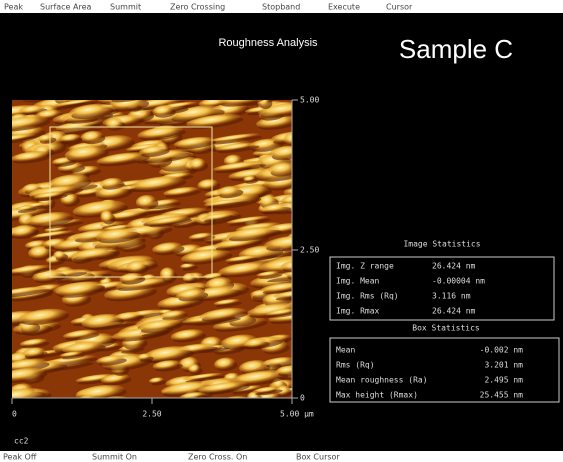 The image size is (563, 462). I want to click on image-stats-box, so click(442, 288).